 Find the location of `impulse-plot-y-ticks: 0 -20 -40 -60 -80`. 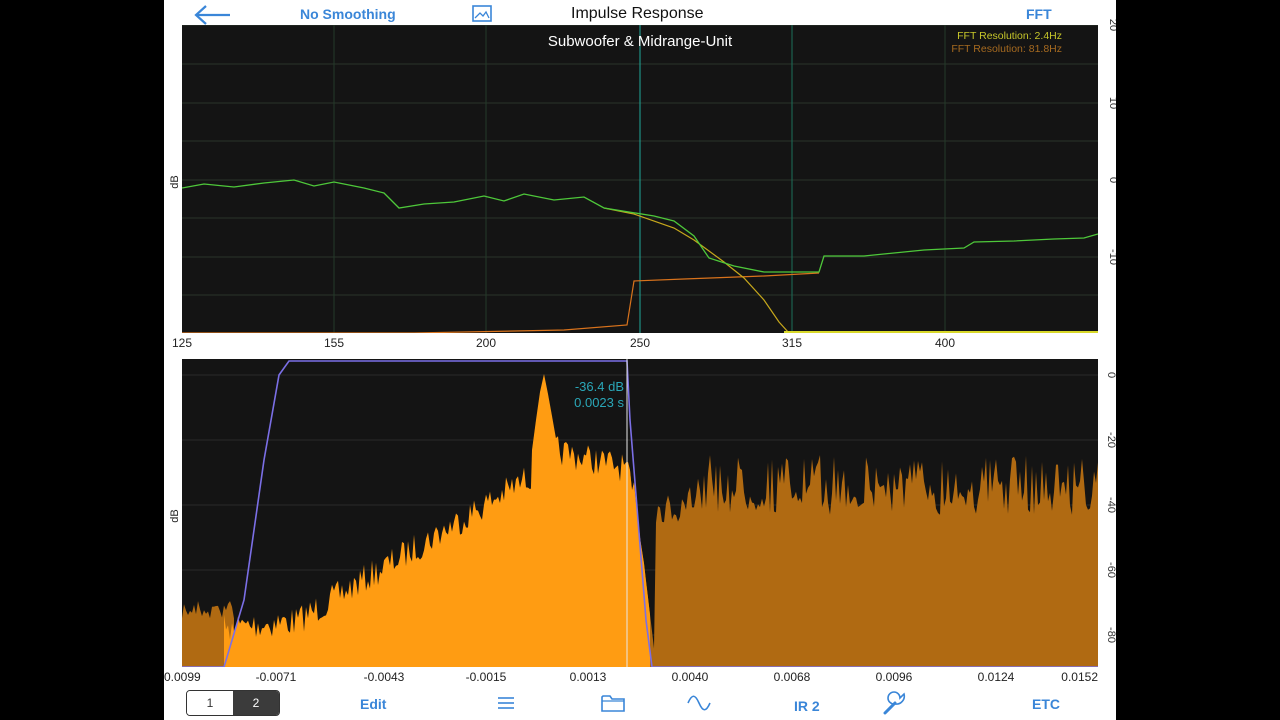

impulse-plot-y-ticks: 0 -20 -40 -60 -80 is located at coordinates (1110, 507).